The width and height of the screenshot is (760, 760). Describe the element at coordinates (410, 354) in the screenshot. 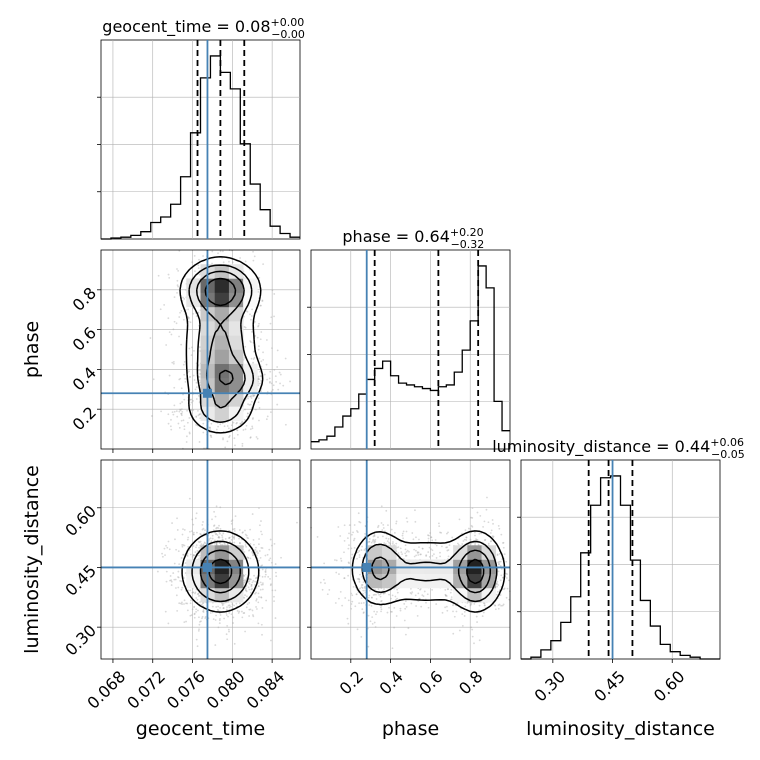

I see `histogram-step-line` at that location.